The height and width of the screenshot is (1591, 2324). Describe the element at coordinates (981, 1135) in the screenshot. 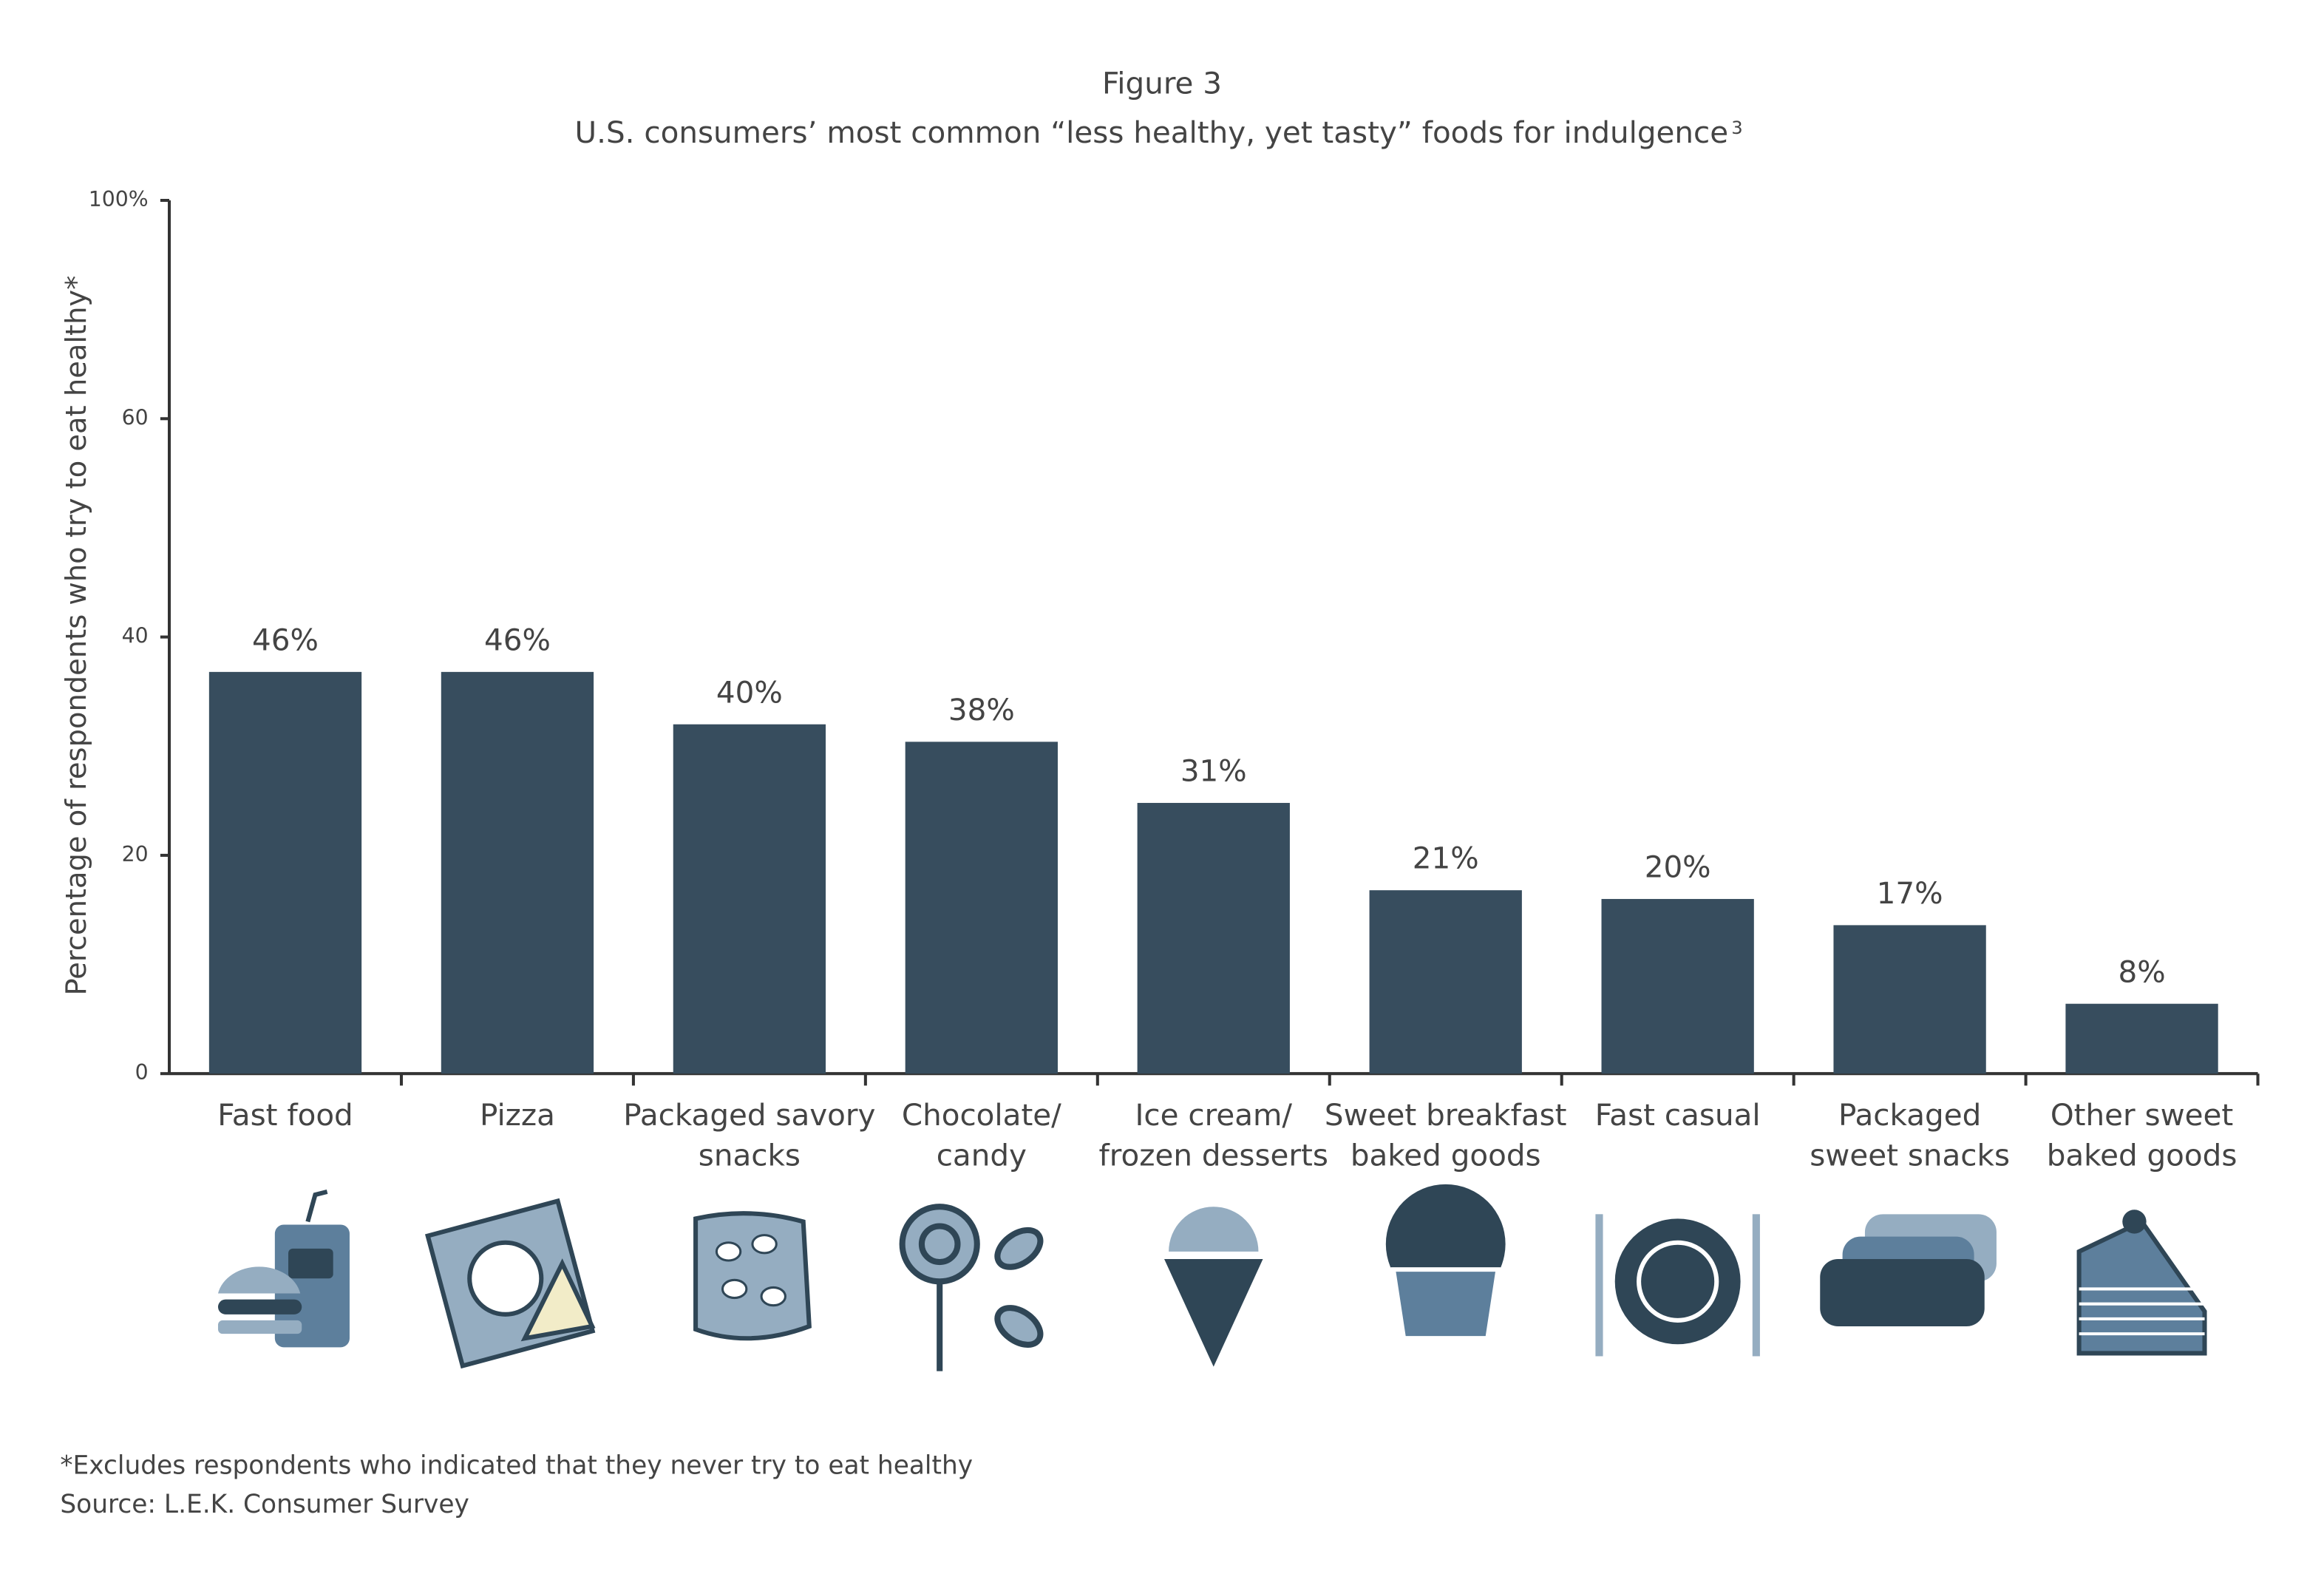

I see `x-tick-label: Chocolate/candy` at that location.